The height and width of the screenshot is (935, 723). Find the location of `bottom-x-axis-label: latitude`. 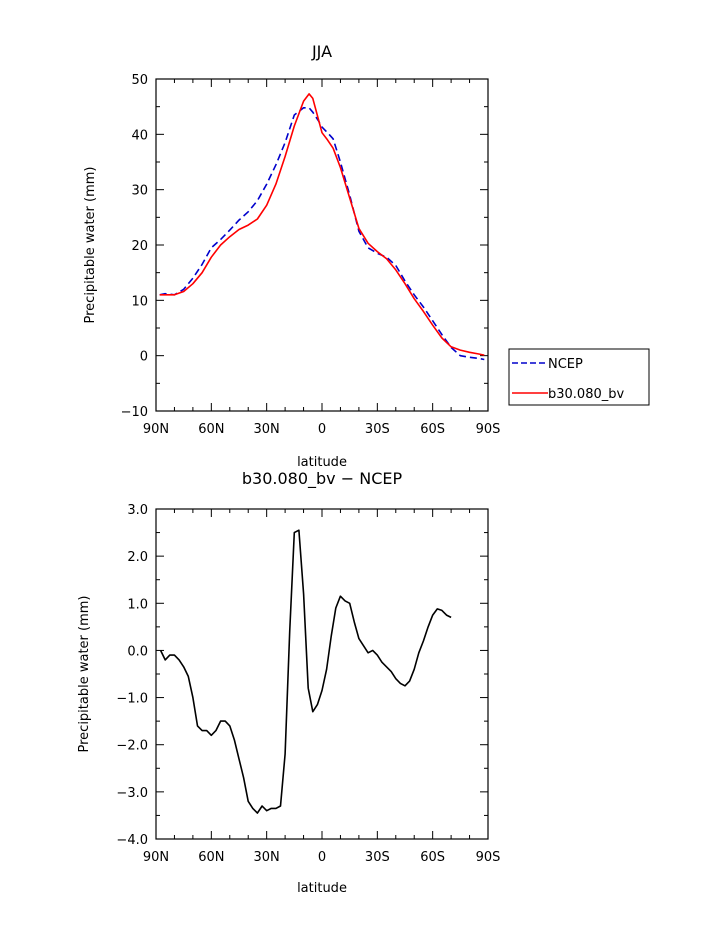

bottom-x-axis-label: latitude is located at coordinates (322, 888).